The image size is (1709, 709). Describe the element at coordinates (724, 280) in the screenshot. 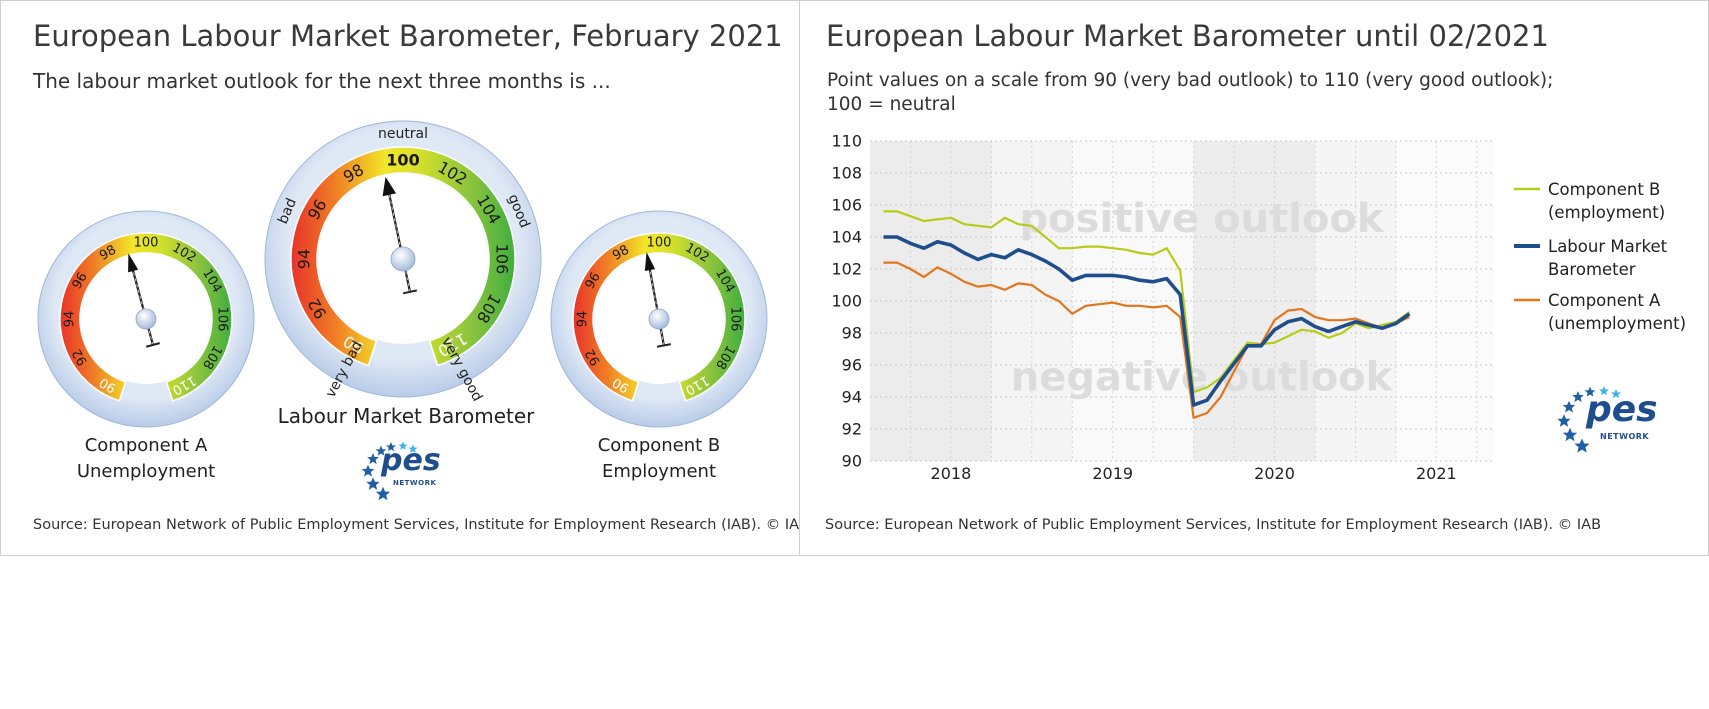

I see `gauge-component-b-tick-label: 104` at that location.